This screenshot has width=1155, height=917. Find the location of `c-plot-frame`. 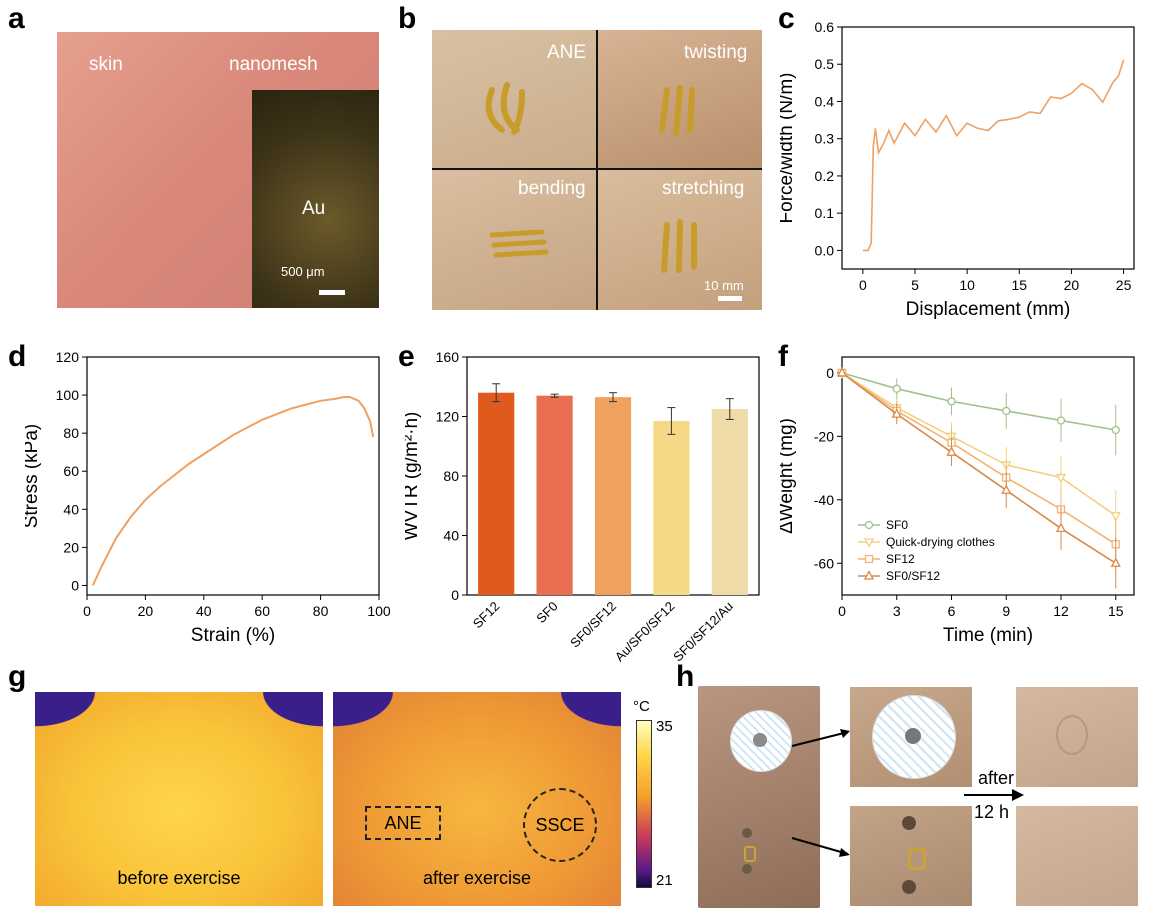

c-plot-frame is located at coordinates (988, 148).